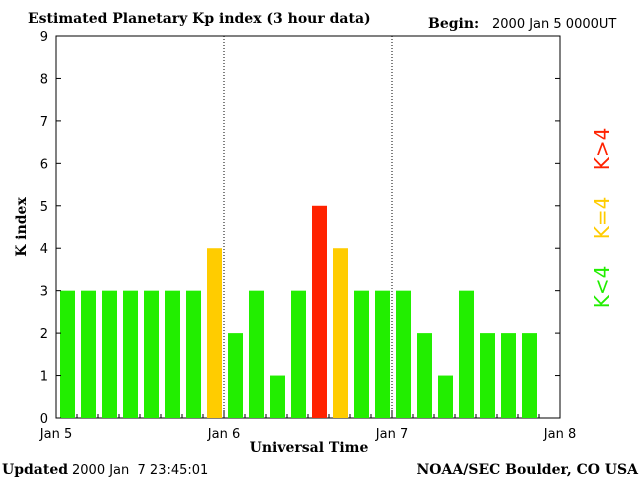  Describe the element at coordinates (309, 448) in the screenshot. I see `x-axis-label: Universal Time` at that location.